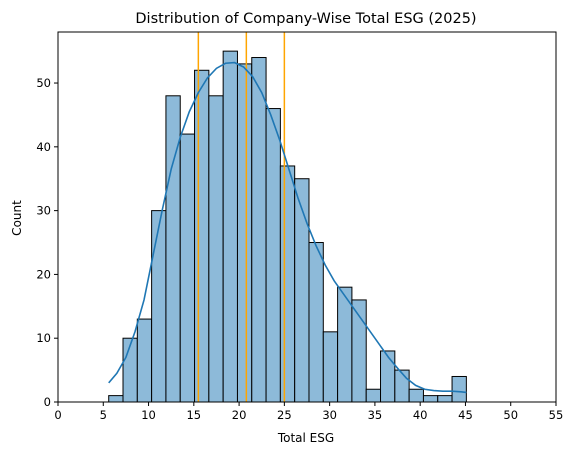  I want to click on x-tick-label: 15, so click(193, 415).